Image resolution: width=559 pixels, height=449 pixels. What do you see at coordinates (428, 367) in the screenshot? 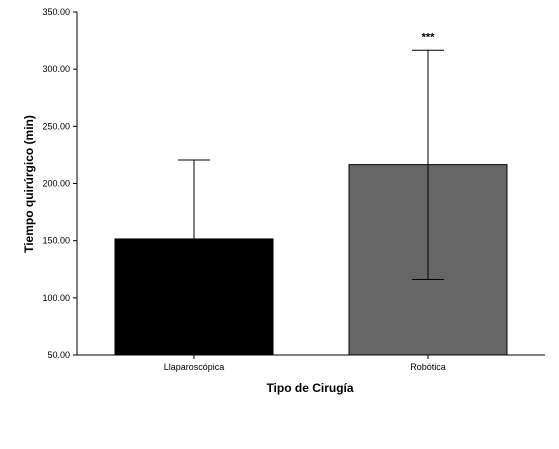
I see `x-tick-label: Robótica` at bounding box center [428, 367].